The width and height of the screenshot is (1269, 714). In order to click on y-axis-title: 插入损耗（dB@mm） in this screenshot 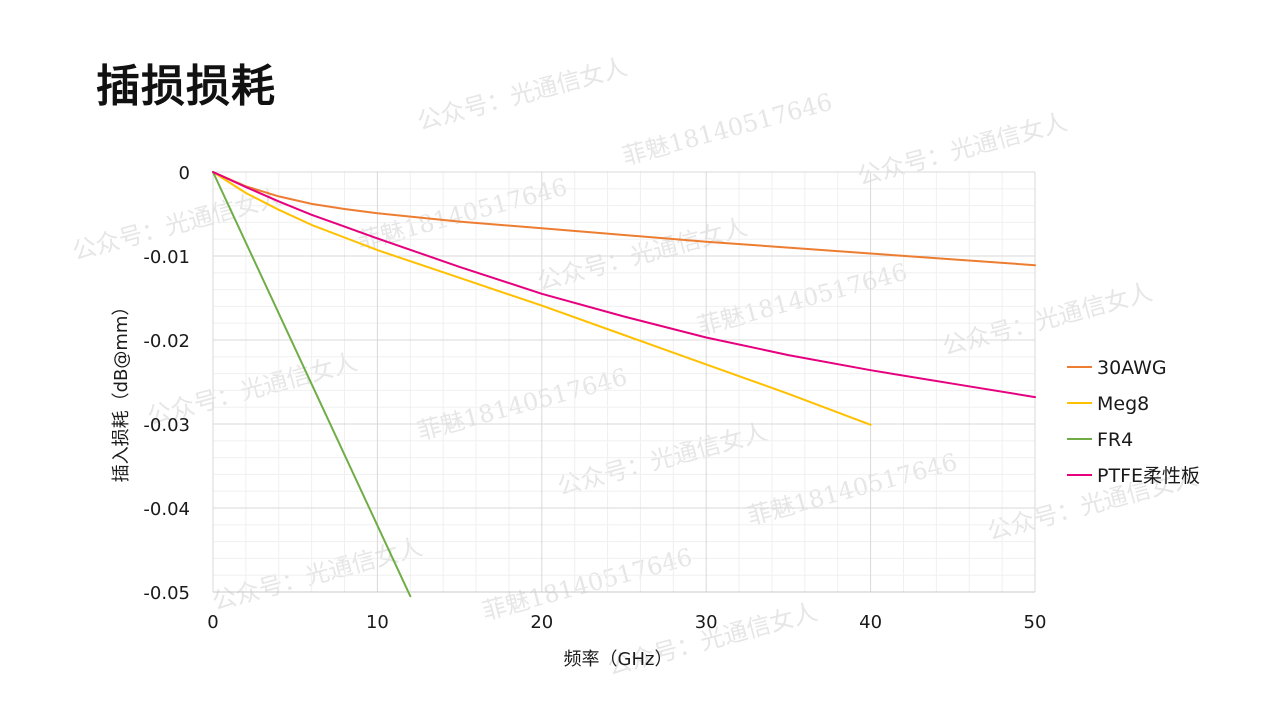, I will do `click(121, 390)`.